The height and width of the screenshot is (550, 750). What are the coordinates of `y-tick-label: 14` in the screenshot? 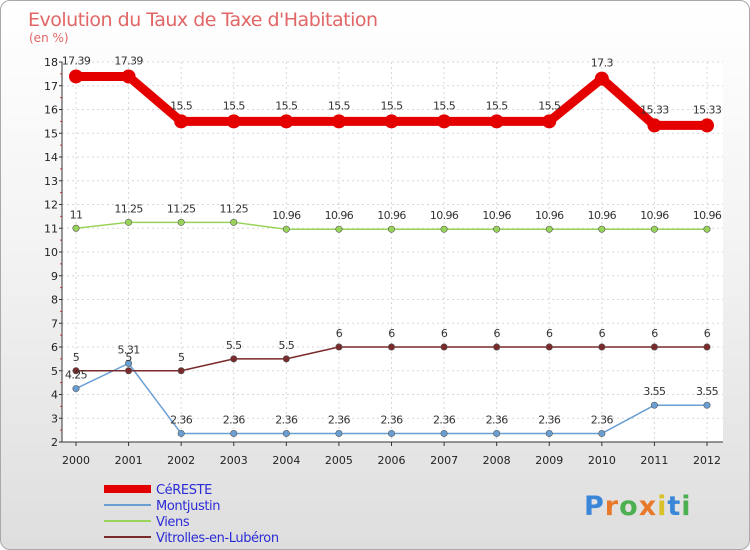 It's located at (51, 157).